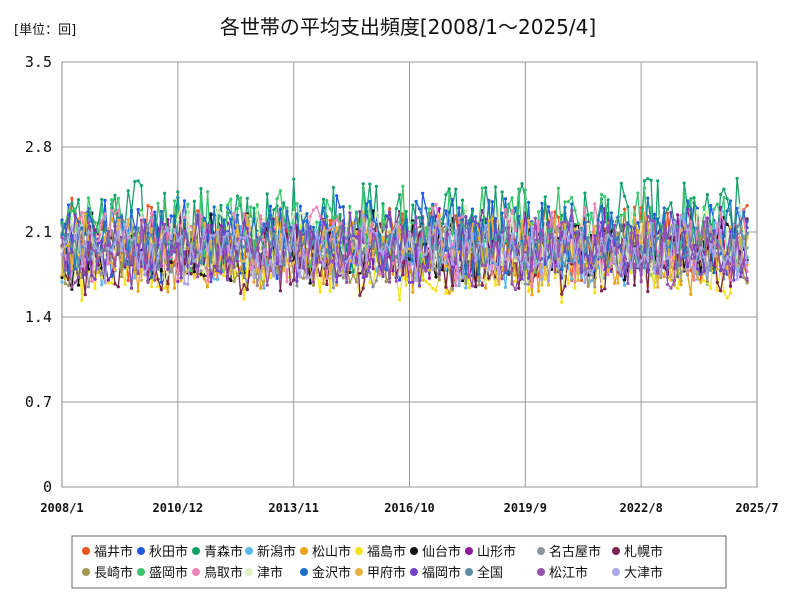 The width and height of the screenshot is (800, 600). I want to click on series-line, so click(404, 230).